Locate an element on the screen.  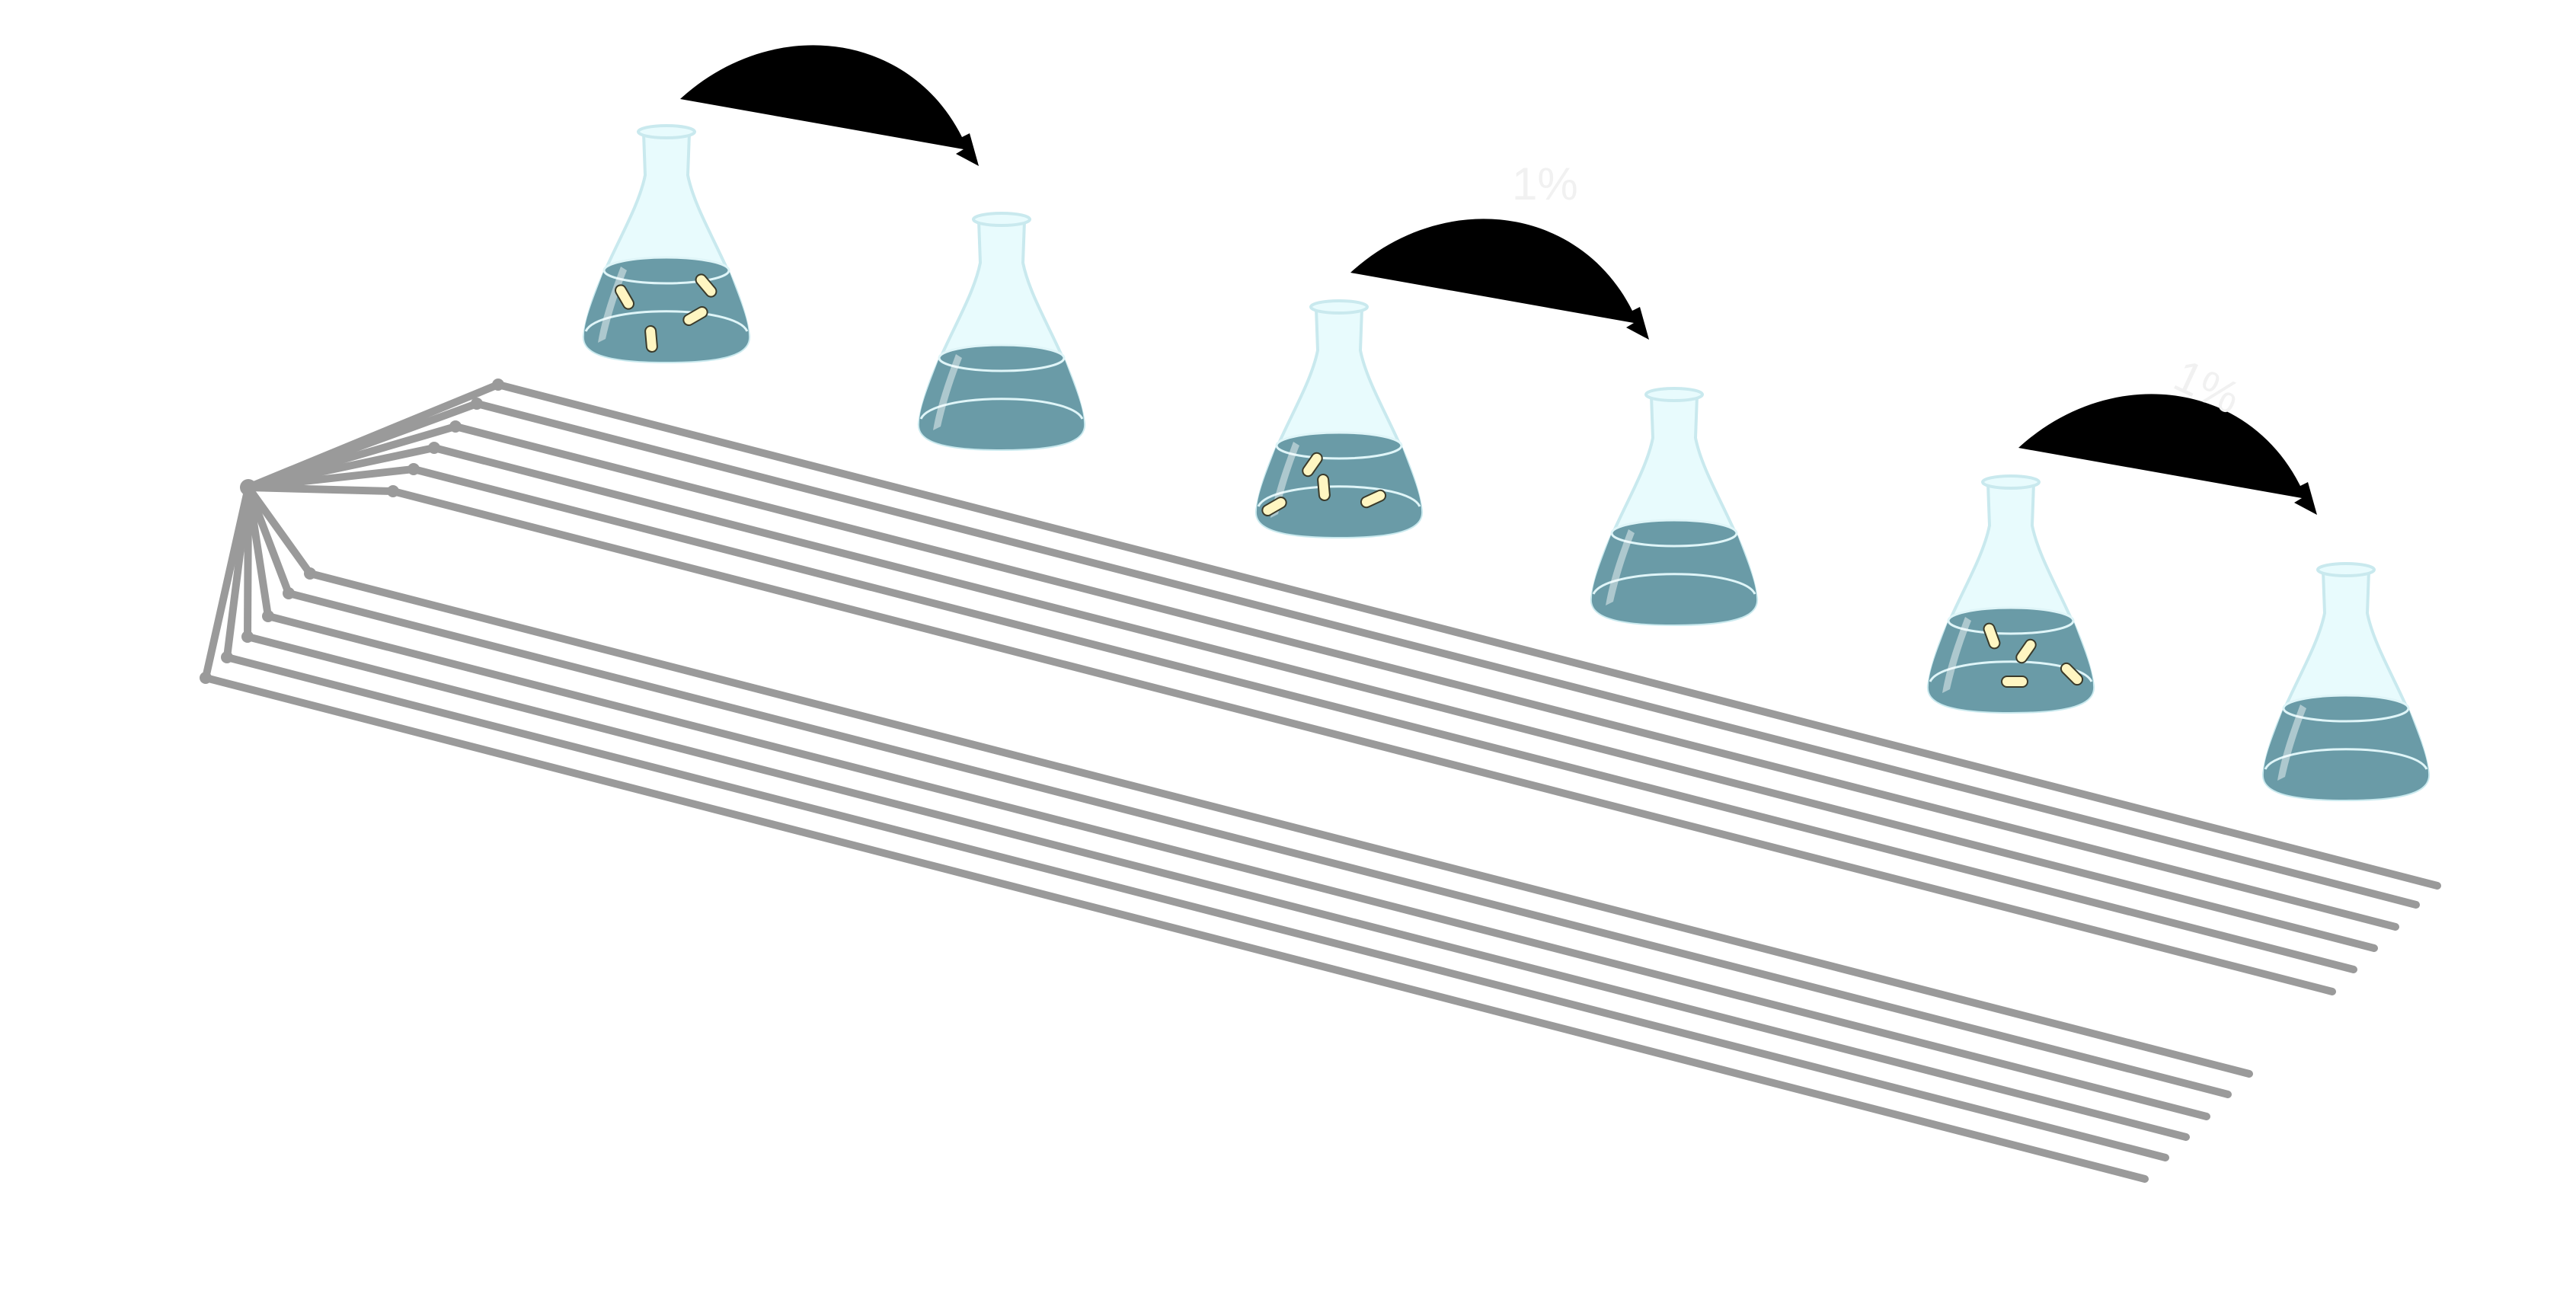
flask-6-fresh-medium is located at coordinates (2346, 682).